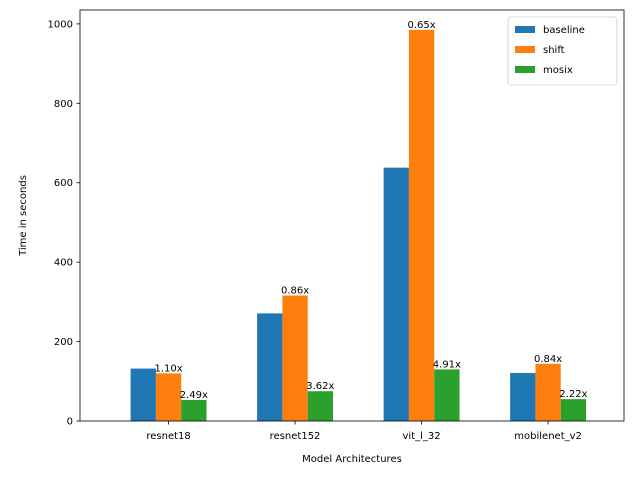 The width and height of the screenshot is (640, 480). I want to click on x-tick-label-mobilenet_v2: mobilenet_v2, so click(548, 436).